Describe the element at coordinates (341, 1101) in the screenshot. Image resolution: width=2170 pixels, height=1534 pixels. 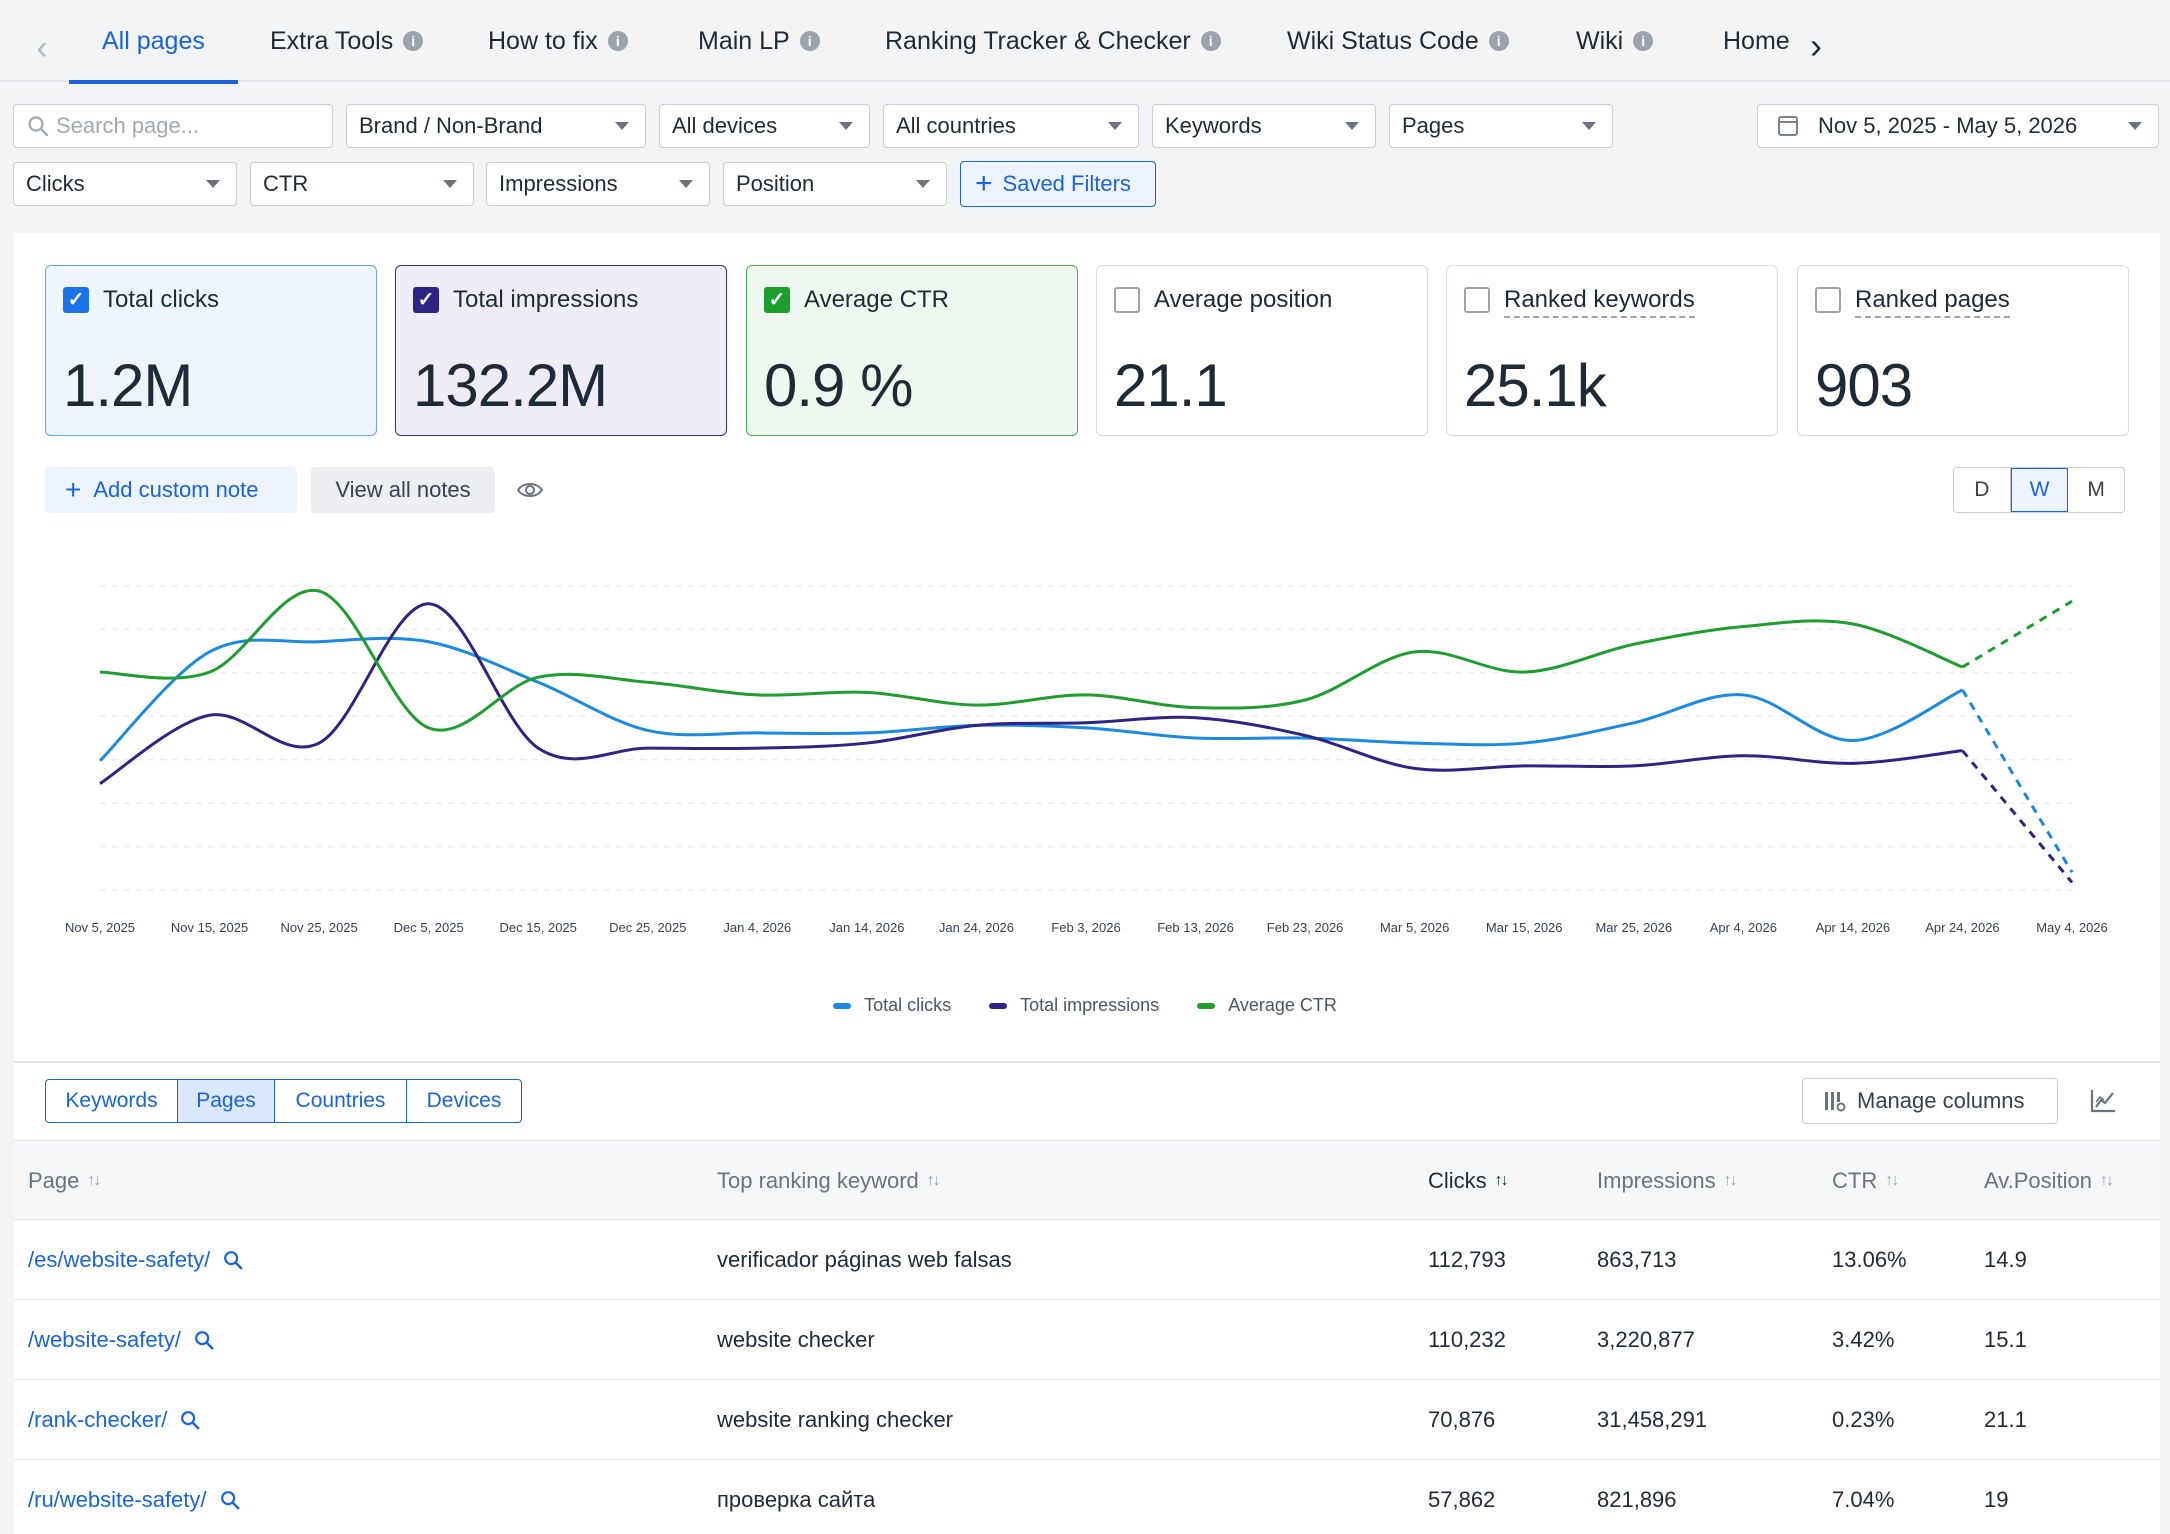
I see `dimension-tab-countries: Countries` at that location.